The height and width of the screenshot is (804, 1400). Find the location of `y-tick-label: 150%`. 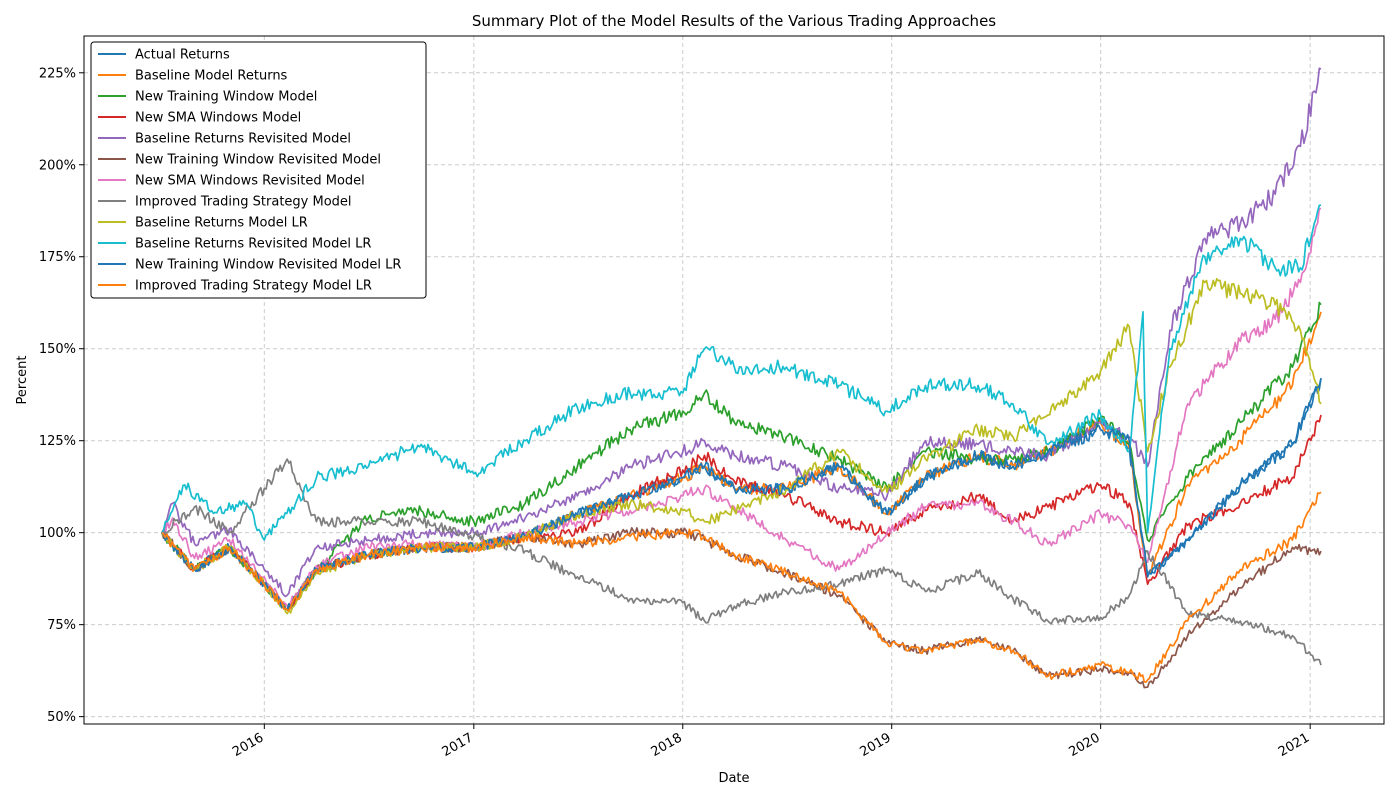

y-tick-label: 150% is located at coordinates (57, 349).